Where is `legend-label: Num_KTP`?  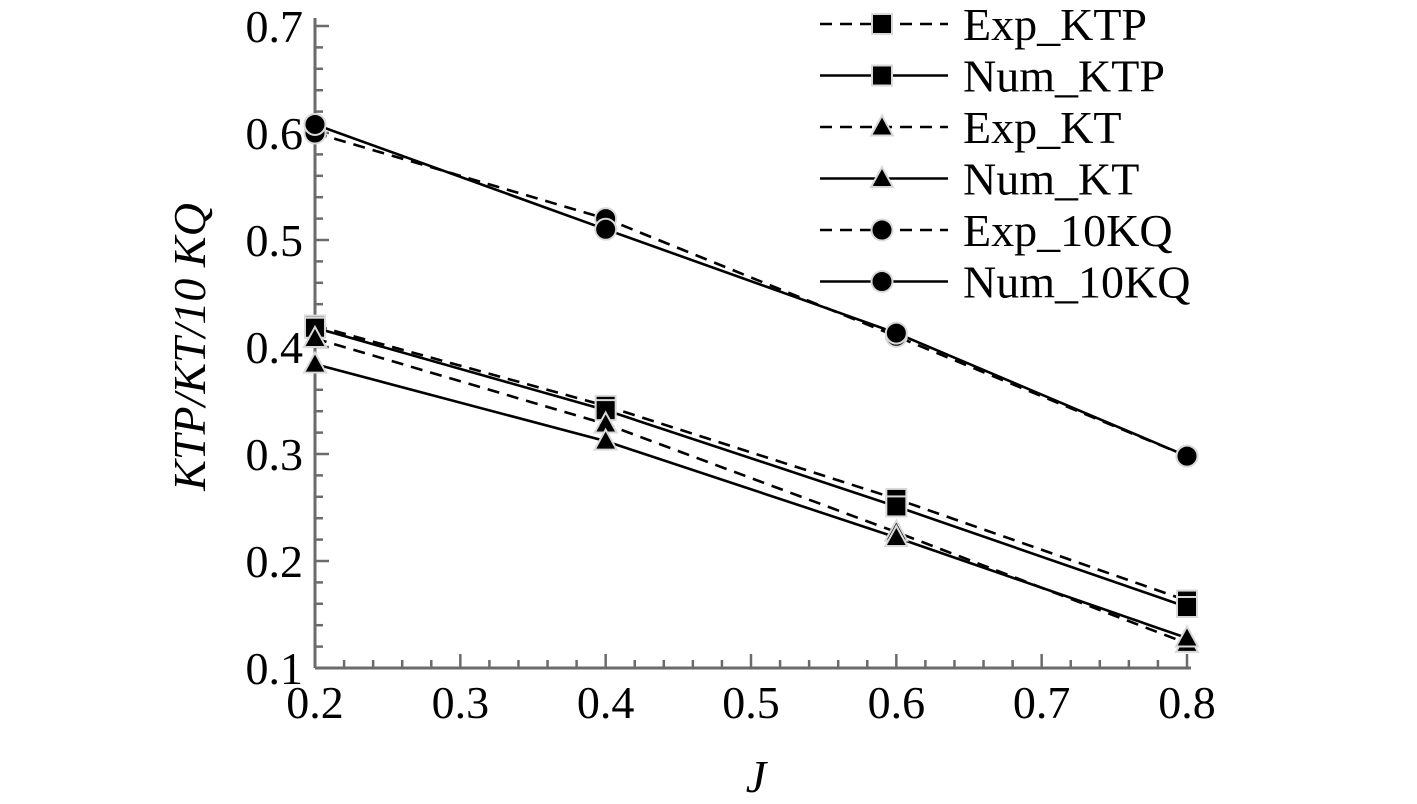
legend-label: Num_KTP is located at coordinates (1064, 76).